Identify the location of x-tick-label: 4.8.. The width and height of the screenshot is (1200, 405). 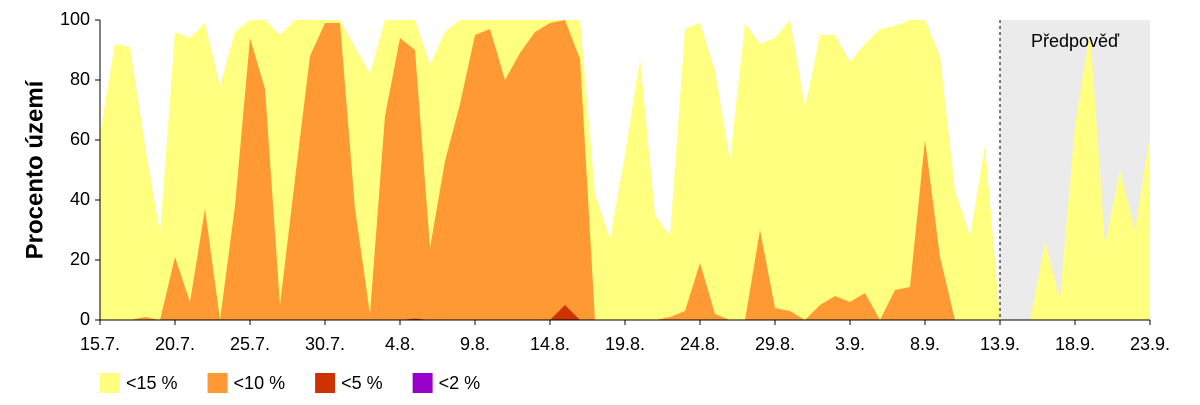
(400, 344).